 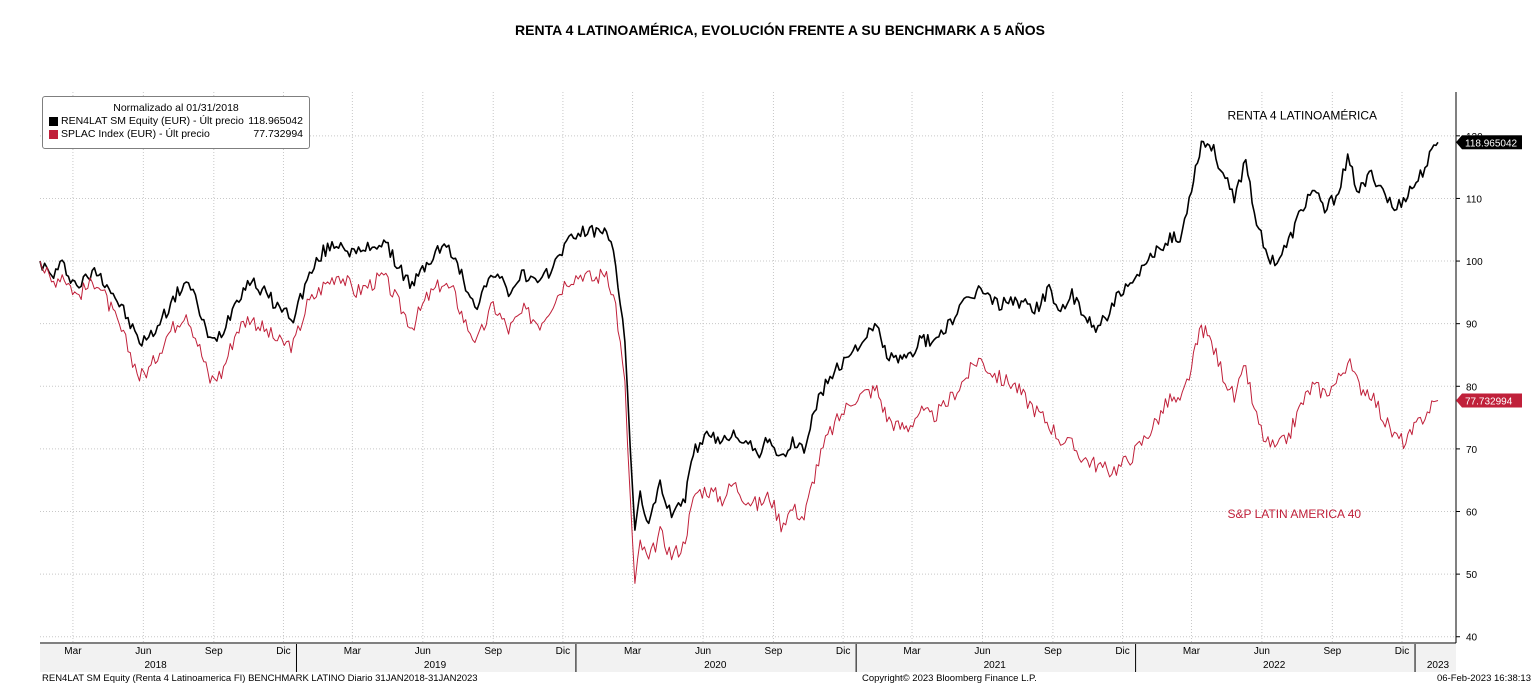 What do you see at coordinates (1472, 450) in the screenshot?
I see `y-tick-label: 70` at bounding box center [1472, 450].